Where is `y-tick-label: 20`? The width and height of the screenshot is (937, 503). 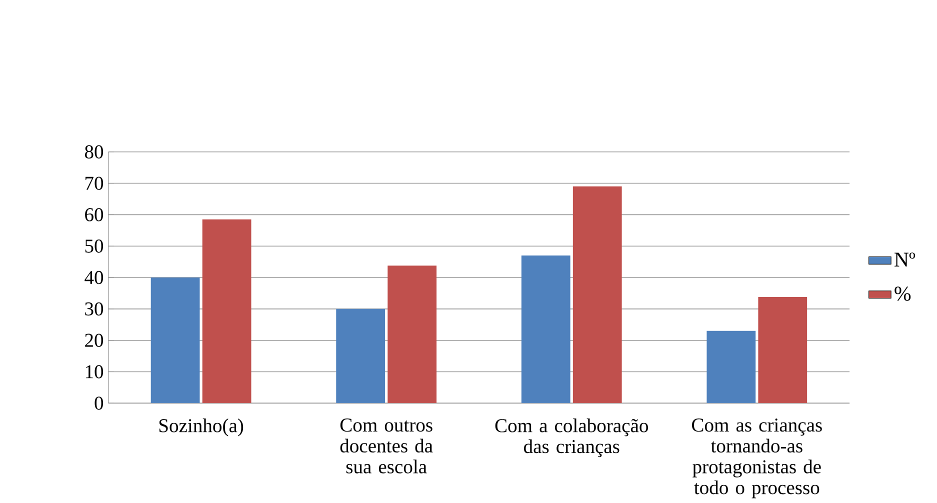 y-tick-label: 20 is located at coordinates (94, 341).